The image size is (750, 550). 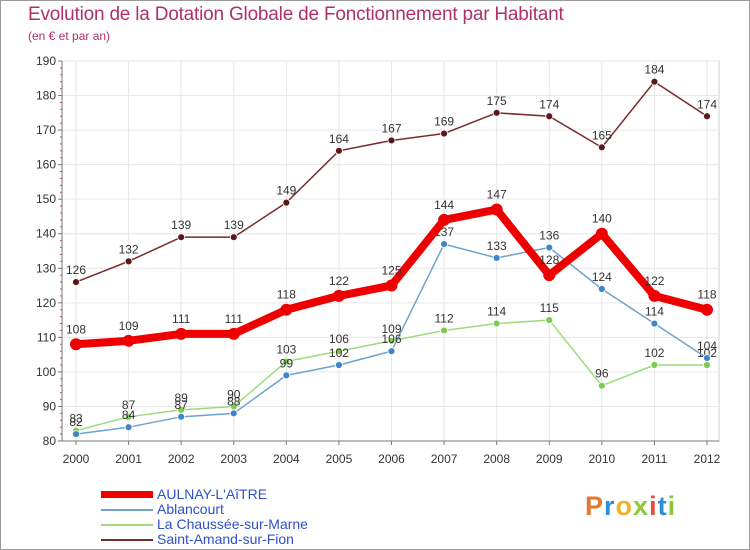 What do you see at coordinates (46, 199) in the screenshot?
I see `y-tick-label: 150` at bounding box center [46, 199].